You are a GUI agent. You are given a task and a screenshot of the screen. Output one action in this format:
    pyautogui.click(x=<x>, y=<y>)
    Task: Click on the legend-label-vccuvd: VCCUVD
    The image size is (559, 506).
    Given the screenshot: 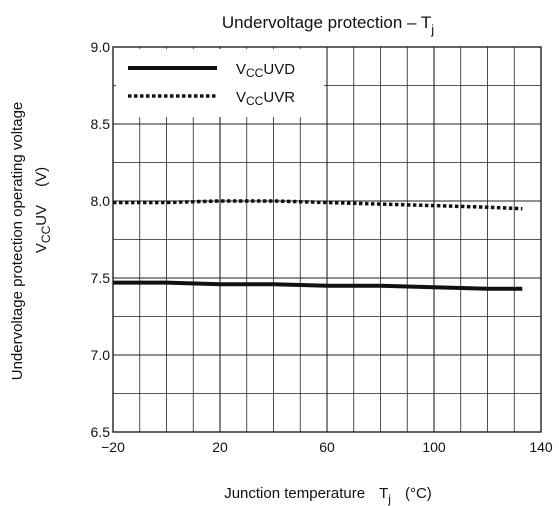 What is the action you would take?
    pyautogui.click(x=265, y=70)
    